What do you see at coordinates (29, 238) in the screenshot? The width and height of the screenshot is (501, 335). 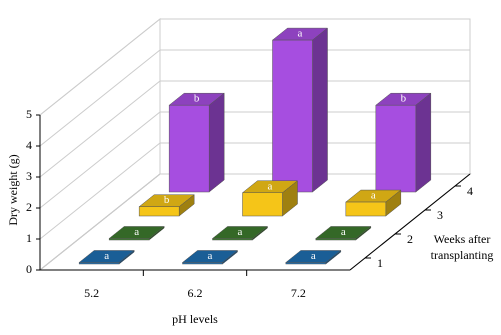 I see `y-tick-label: 1` at bounding box center [29, 238].